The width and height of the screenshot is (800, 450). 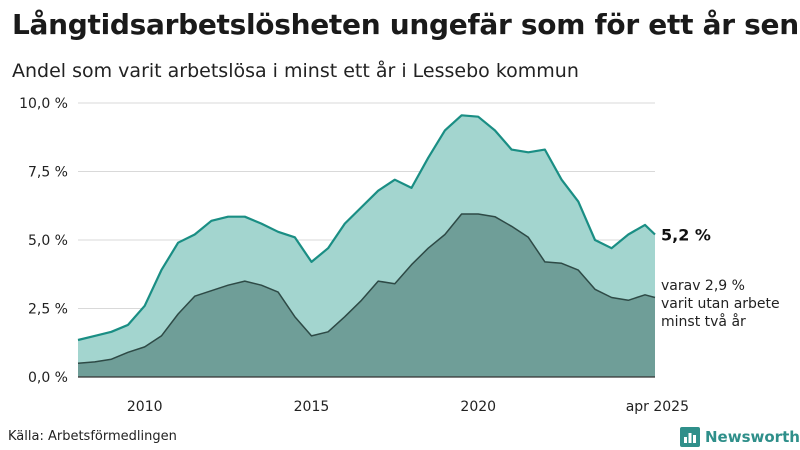 I want to click on x-tick-label: 2020, so click(x=478, y=407).